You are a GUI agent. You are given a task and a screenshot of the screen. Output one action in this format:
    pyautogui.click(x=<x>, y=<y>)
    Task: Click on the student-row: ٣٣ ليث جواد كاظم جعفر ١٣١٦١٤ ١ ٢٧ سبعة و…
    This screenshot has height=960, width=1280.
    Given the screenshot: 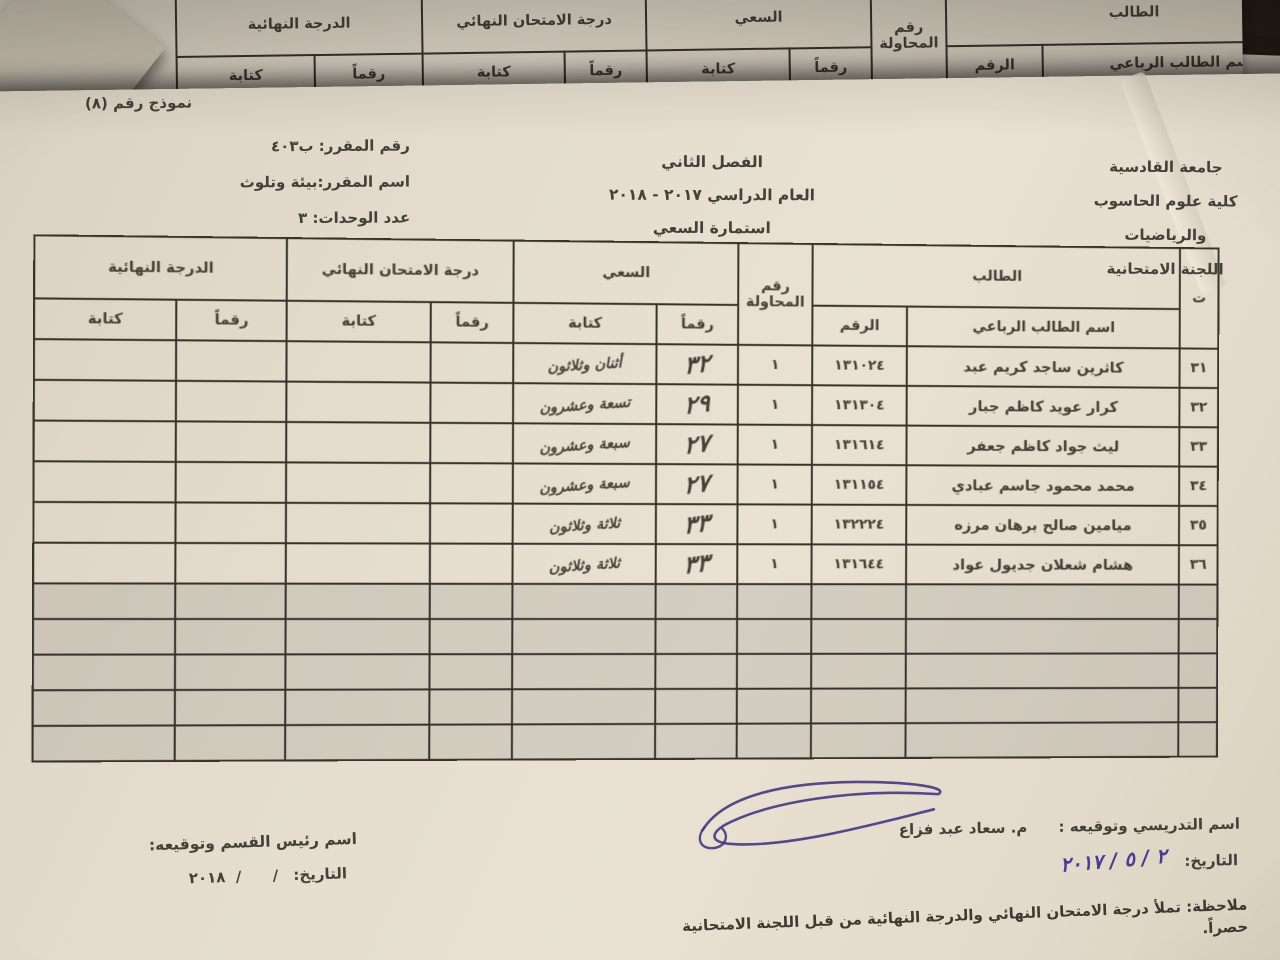 What is the action you would take?
    pyautogui.click(x=625, y=443)
    